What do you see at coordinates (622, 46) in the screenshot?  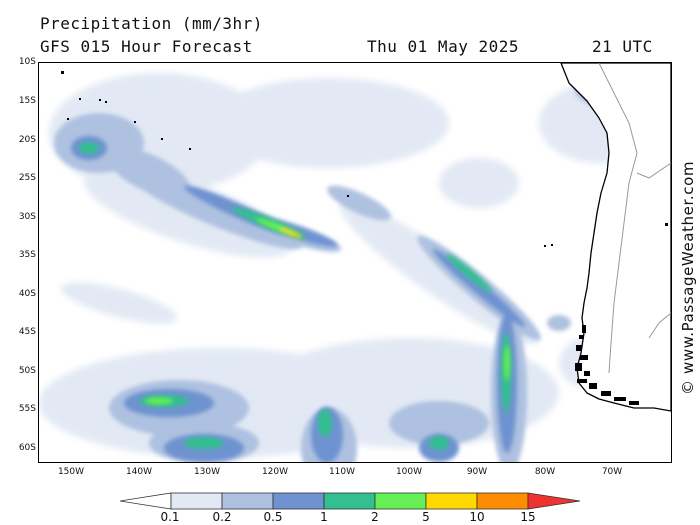 I see `forecast-time: 21 UTC` at bounding box center [622, 46].